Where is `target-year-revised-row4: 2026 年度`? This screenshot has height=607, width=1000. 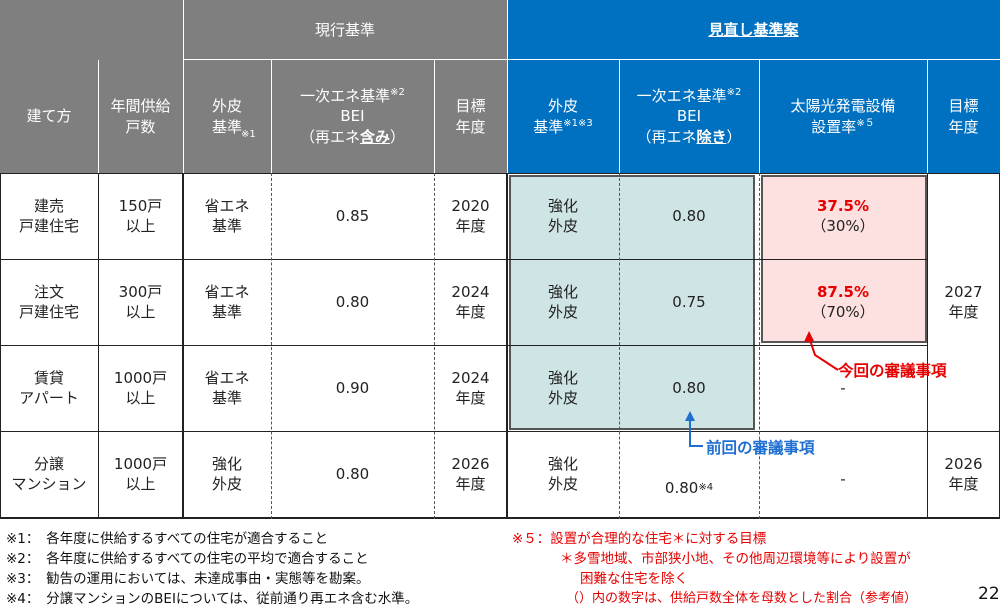 target-year-revised-row4: 2026 年度 is located at coordinates (963, 473).